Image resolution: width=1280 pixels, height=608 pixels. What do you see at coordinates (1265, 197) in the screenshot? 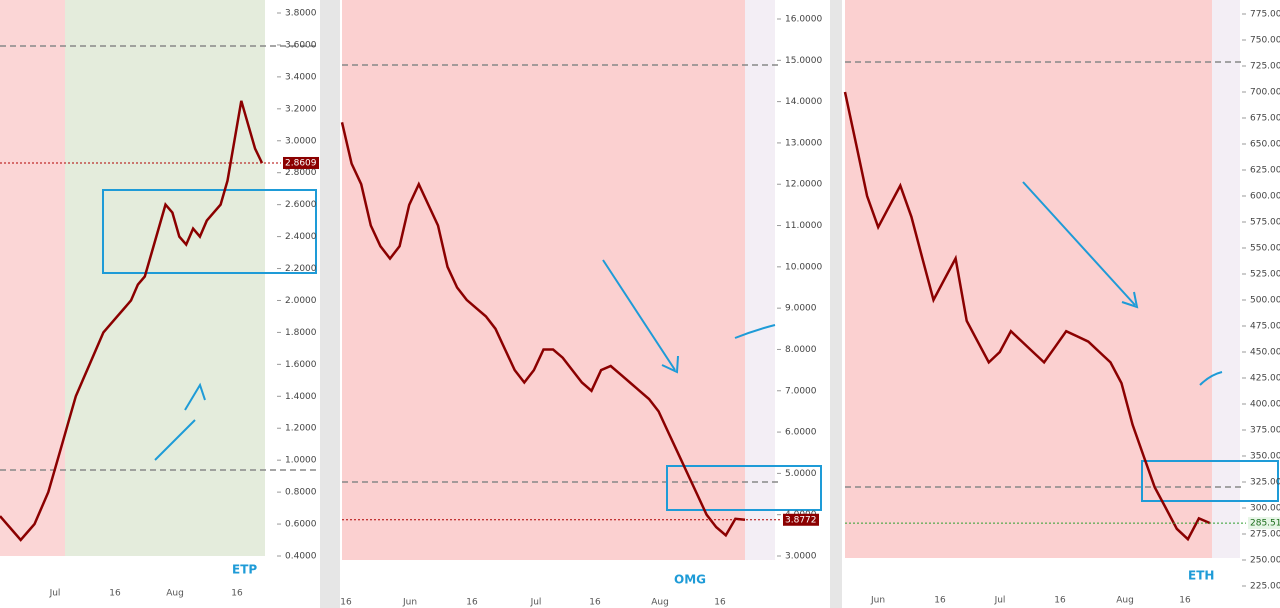
I see `y-tick-label: 600.00` at bounding box center [1265, 197].